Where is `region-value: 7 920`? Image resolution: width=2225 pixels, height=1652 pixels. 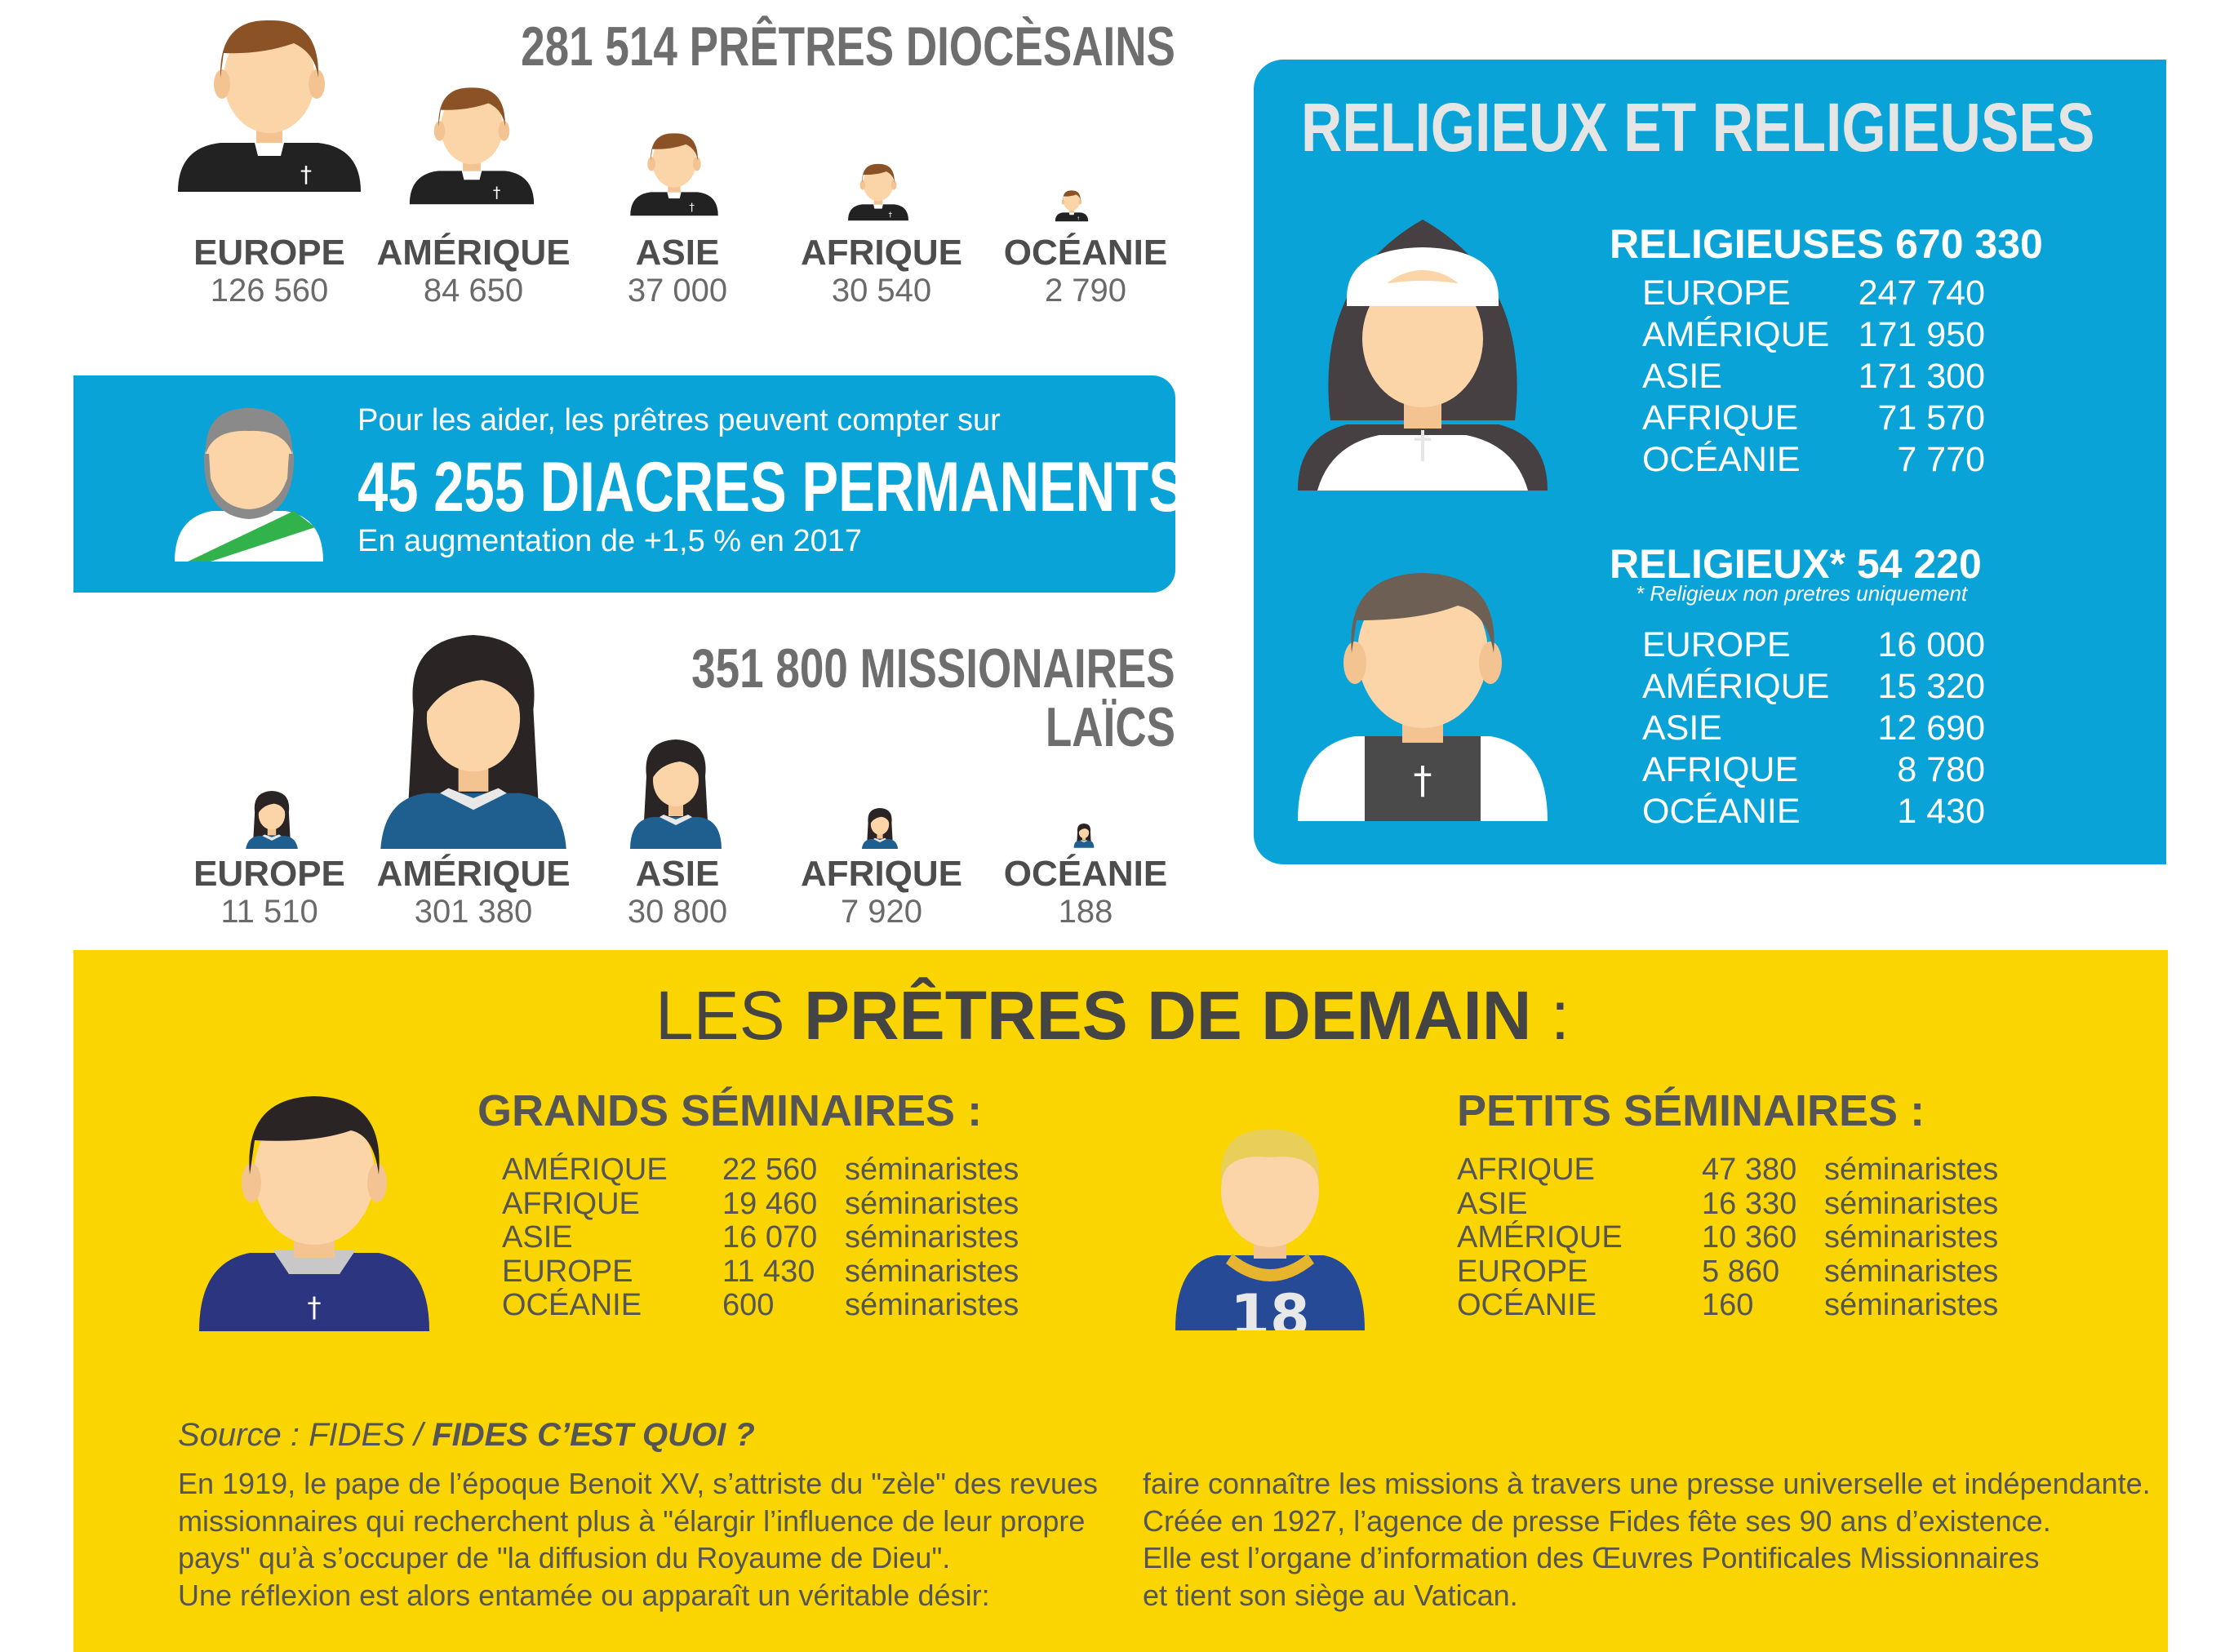 region-value: 7 920 is located at coordinates (881, 912).